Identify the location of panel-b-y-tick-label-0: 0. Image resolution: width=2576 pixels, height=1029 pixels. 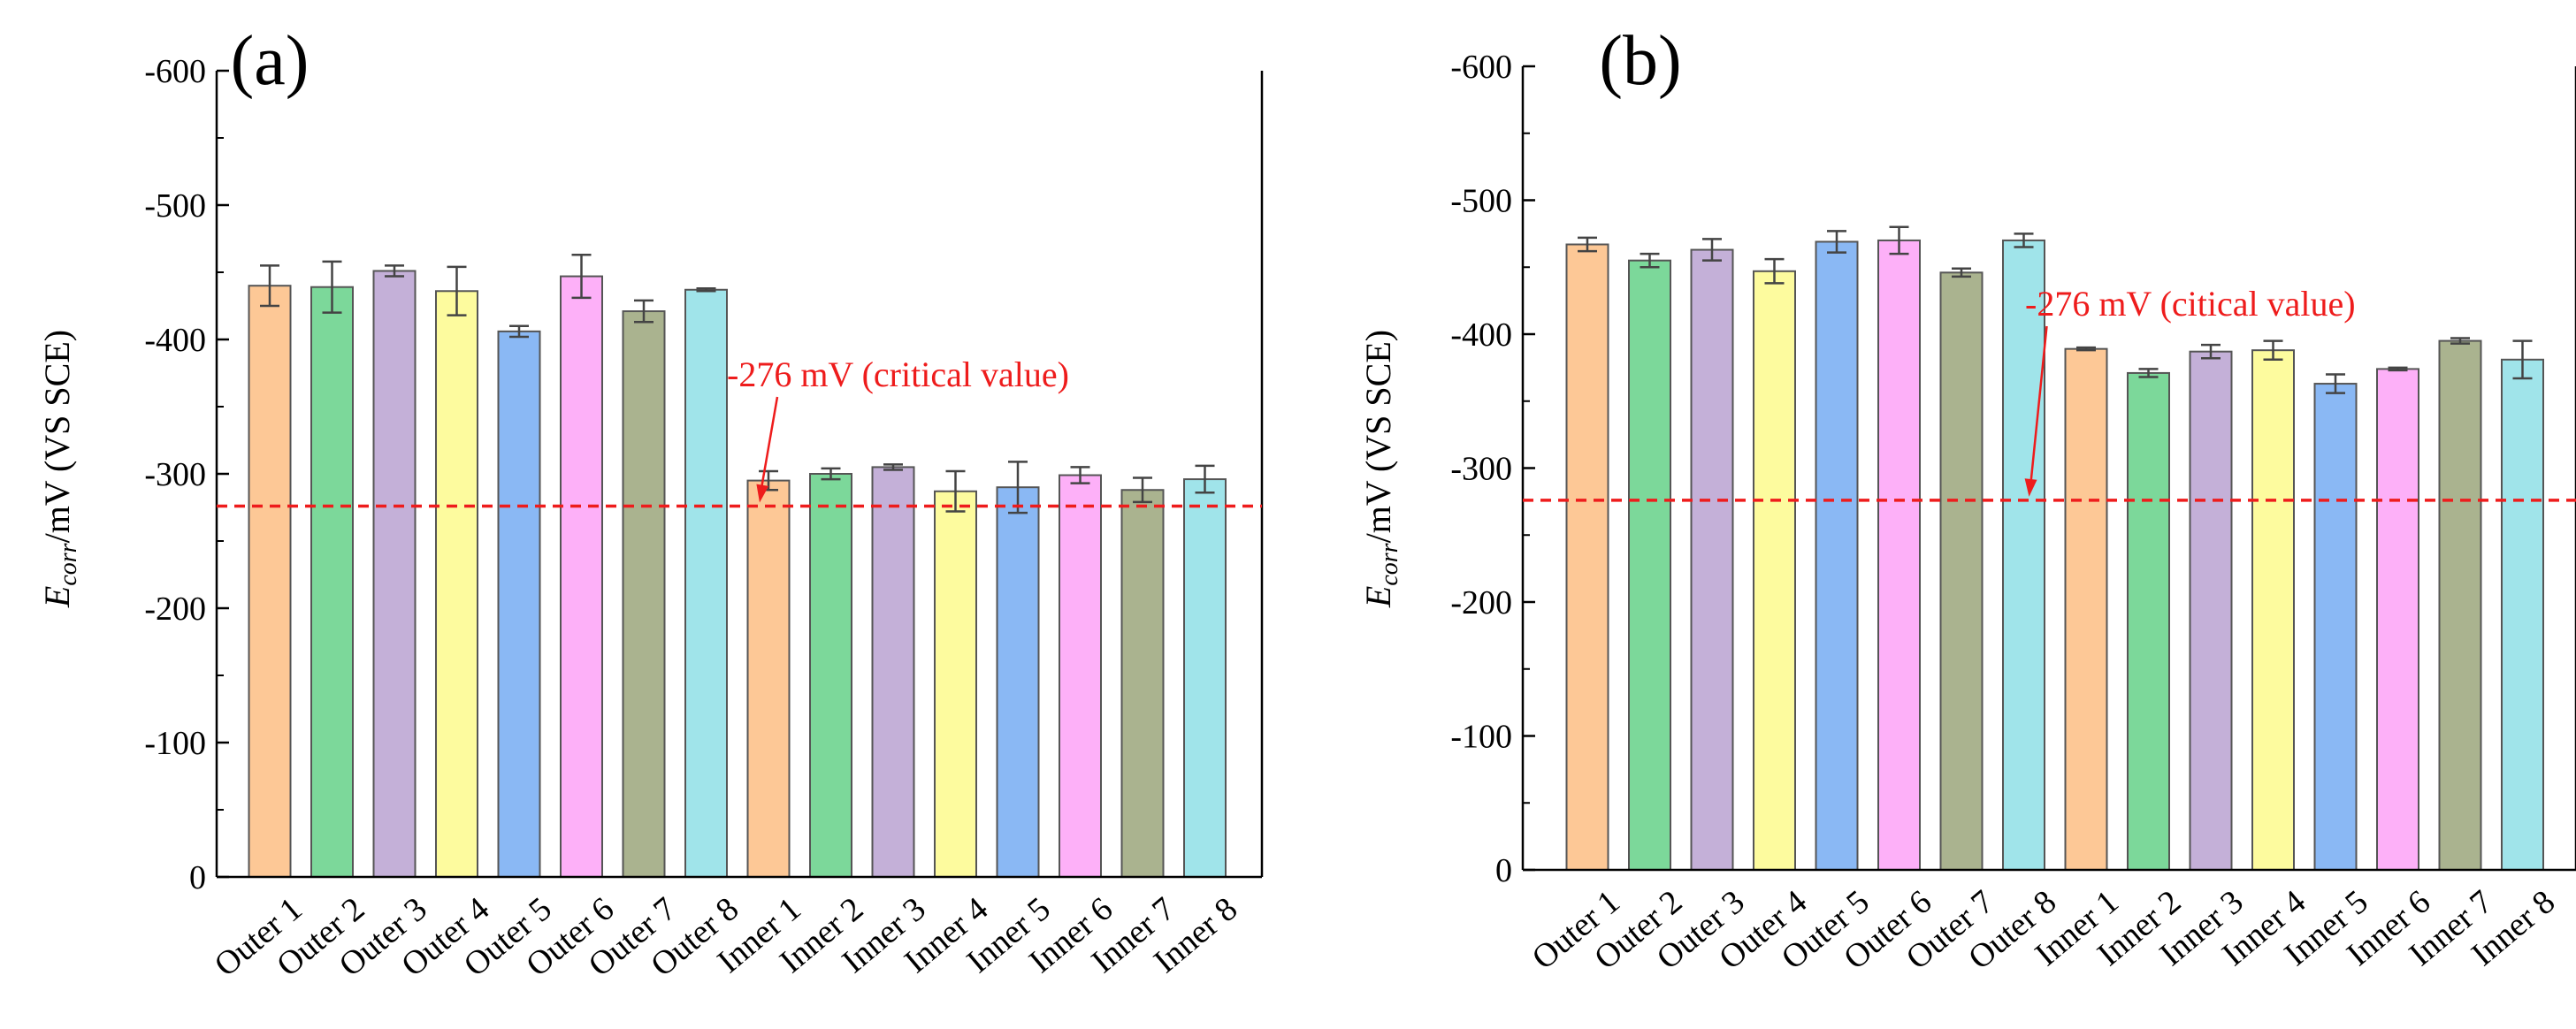
(1504, 870).